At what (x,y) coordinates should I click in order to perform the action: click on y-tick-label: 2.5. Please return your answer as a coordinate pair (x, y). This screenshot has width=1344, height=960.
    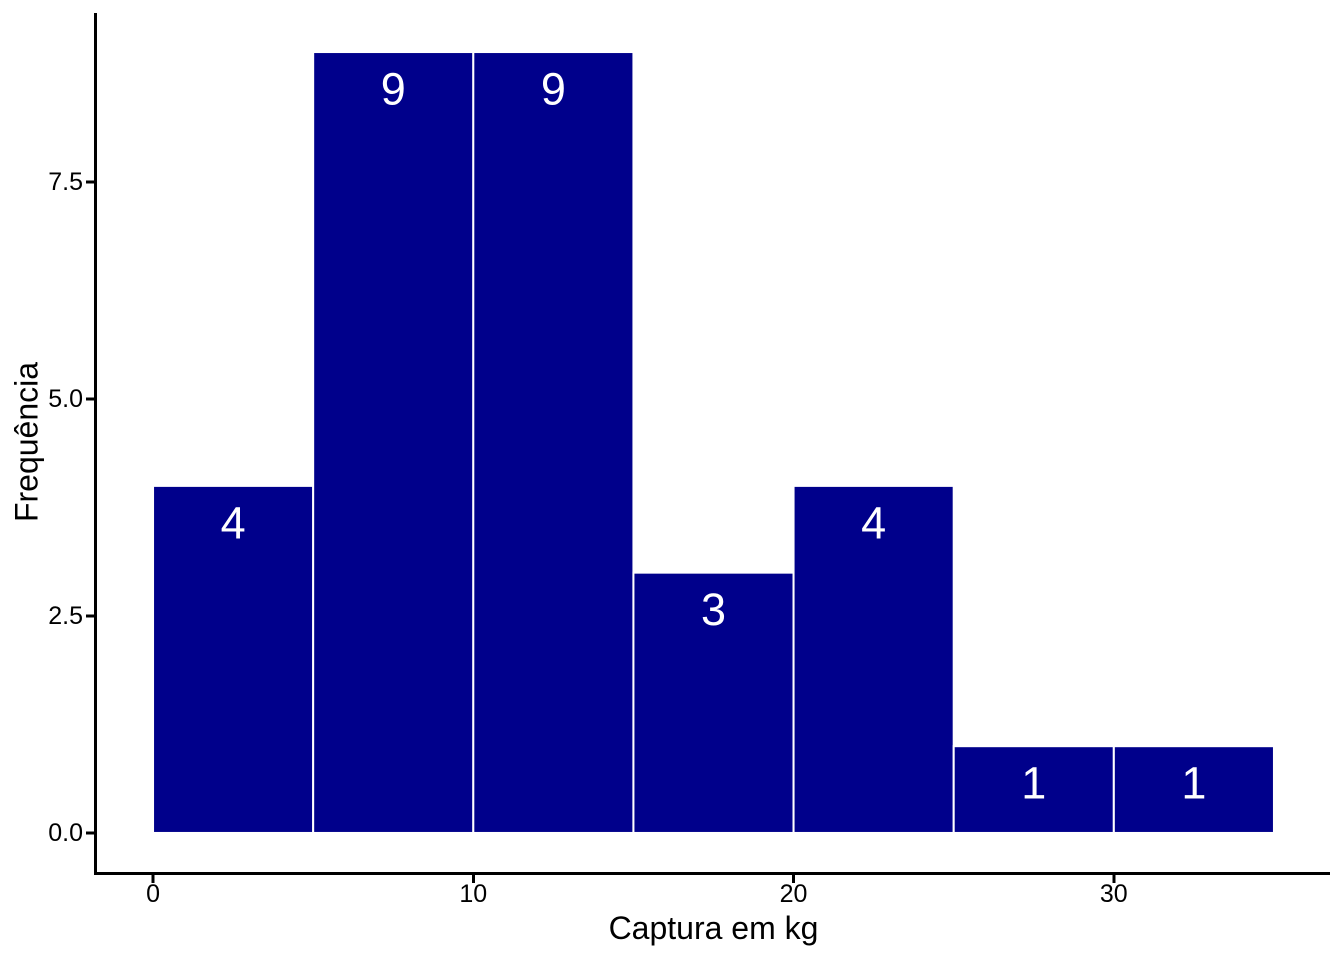
    Looking at the image, I should click on (65, 616).